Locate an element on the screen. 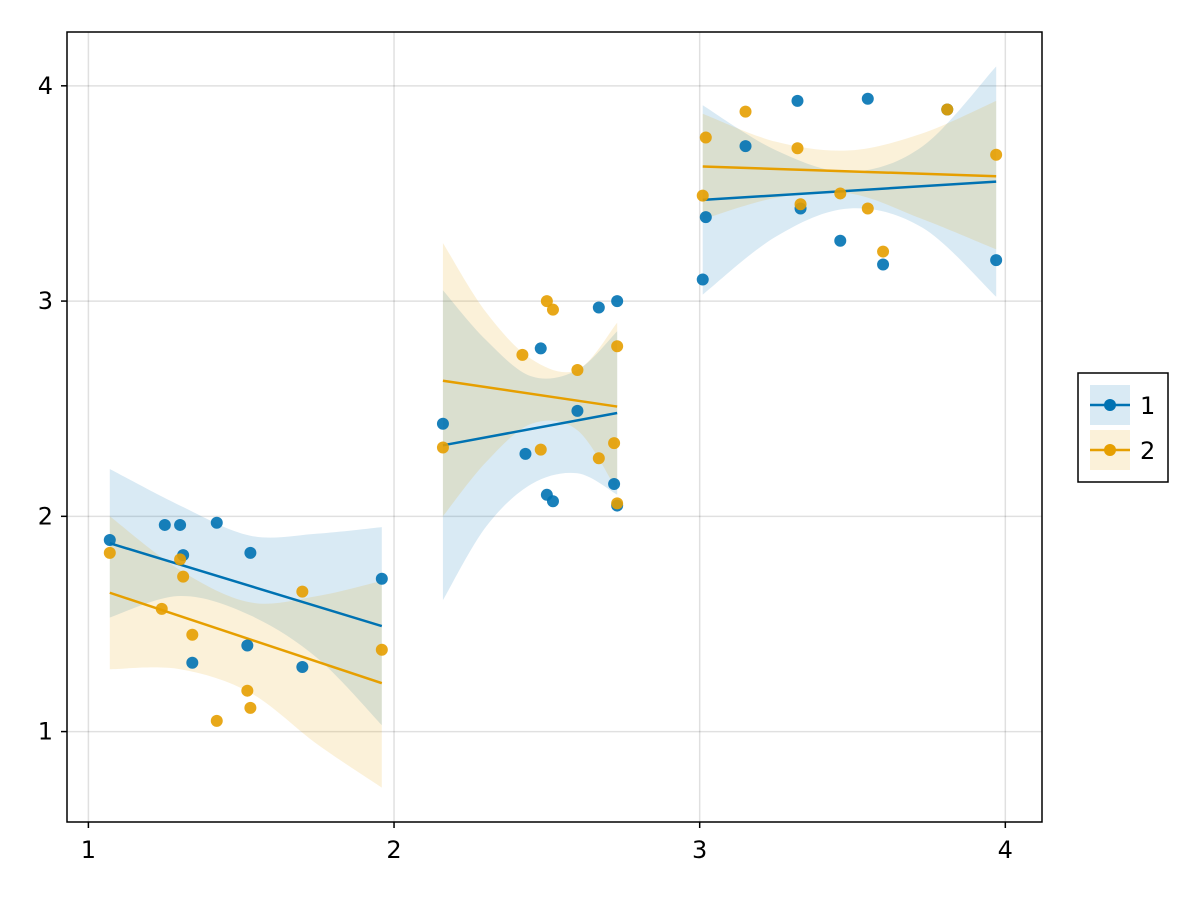 The height and width of the screenshot is (900, 1200). legend: 1 2 is located at coordinates (1123, 427).